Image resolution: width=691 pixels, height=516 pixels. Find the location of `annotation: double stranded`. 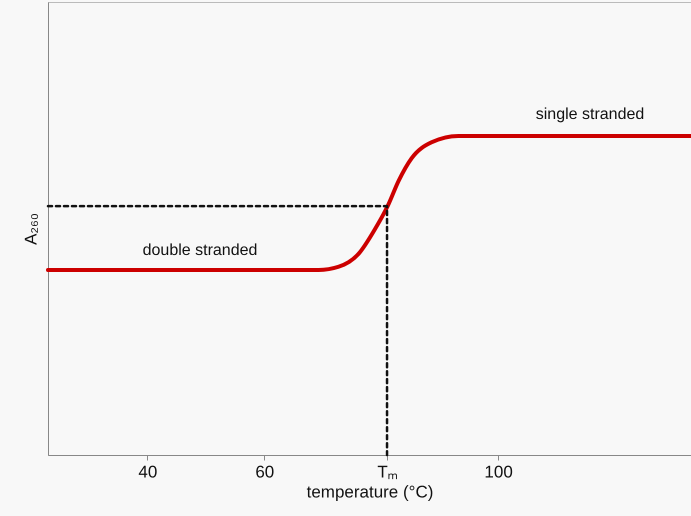

annotation: double stranded is located at coordinates (200, 250).